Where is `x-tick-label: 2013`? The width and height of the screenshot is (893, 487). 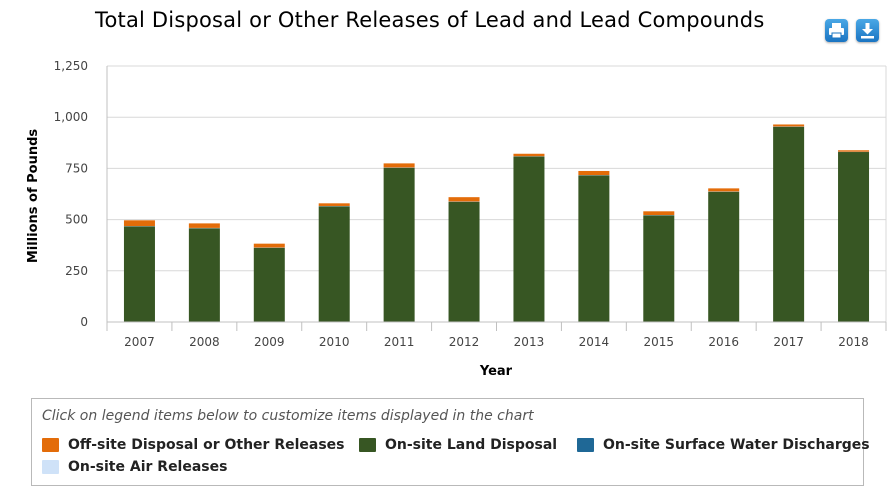
x-tick-label: 2013 is located at coordinates (529, 342).